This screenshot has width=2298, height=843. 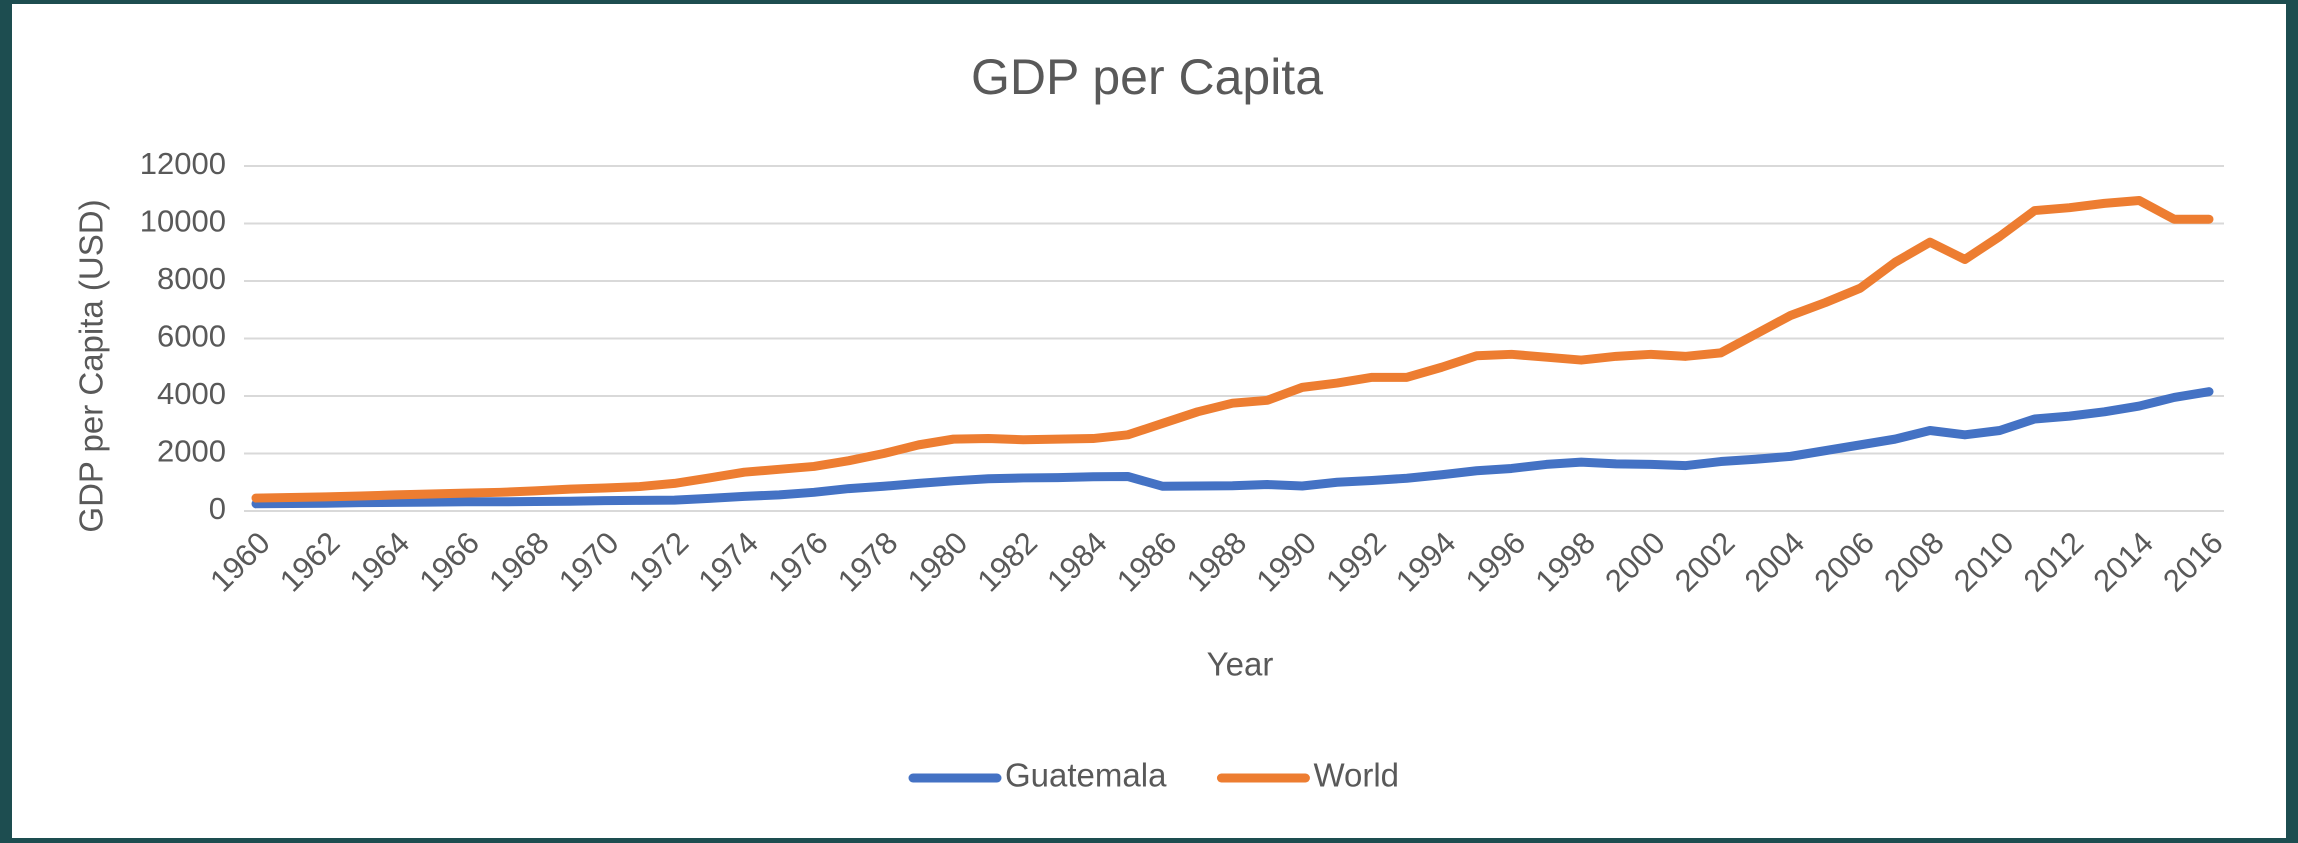 What do you see at coordinates (191, 336) in the screenshot?
I see `y-tick-label: 6000` at bounding box center [191, 336].